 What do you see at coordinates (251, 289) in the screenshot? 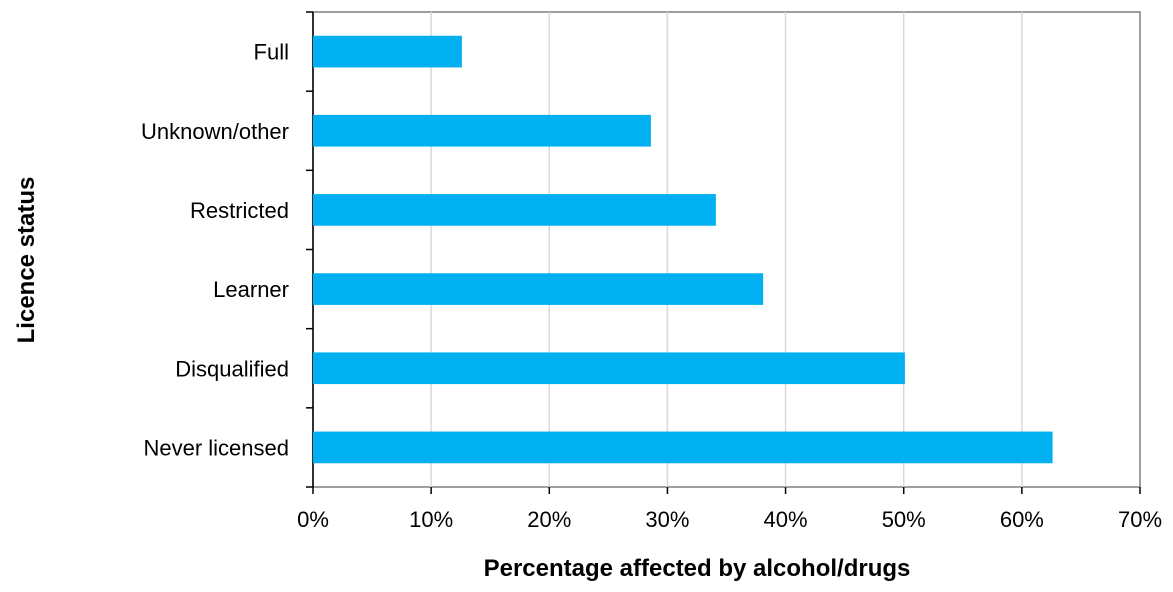
I see `y-tick-label: Learner` at bounding box center [251, 289].